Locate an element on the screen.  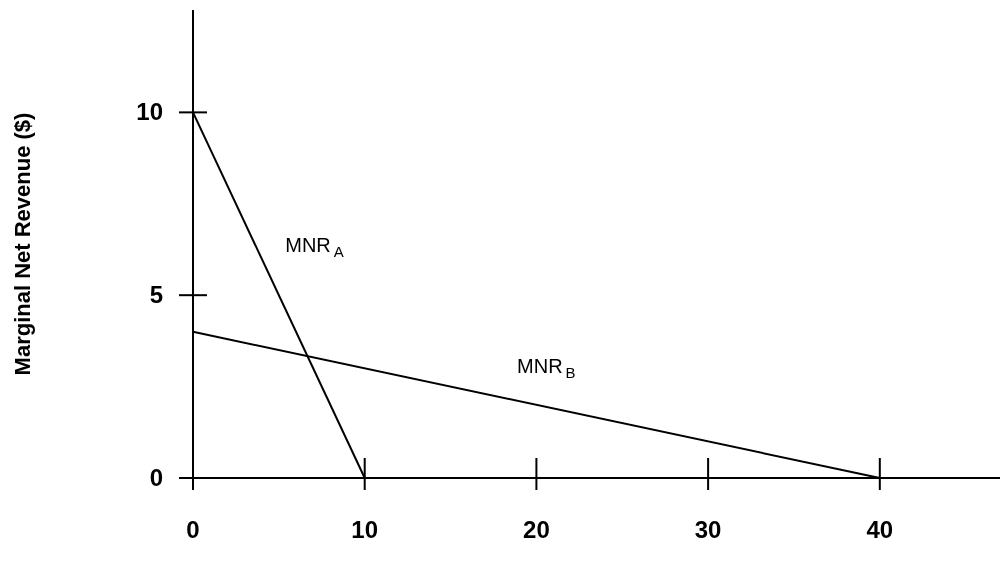
y-tick-label: 0 is located at coordinates (156, 477).